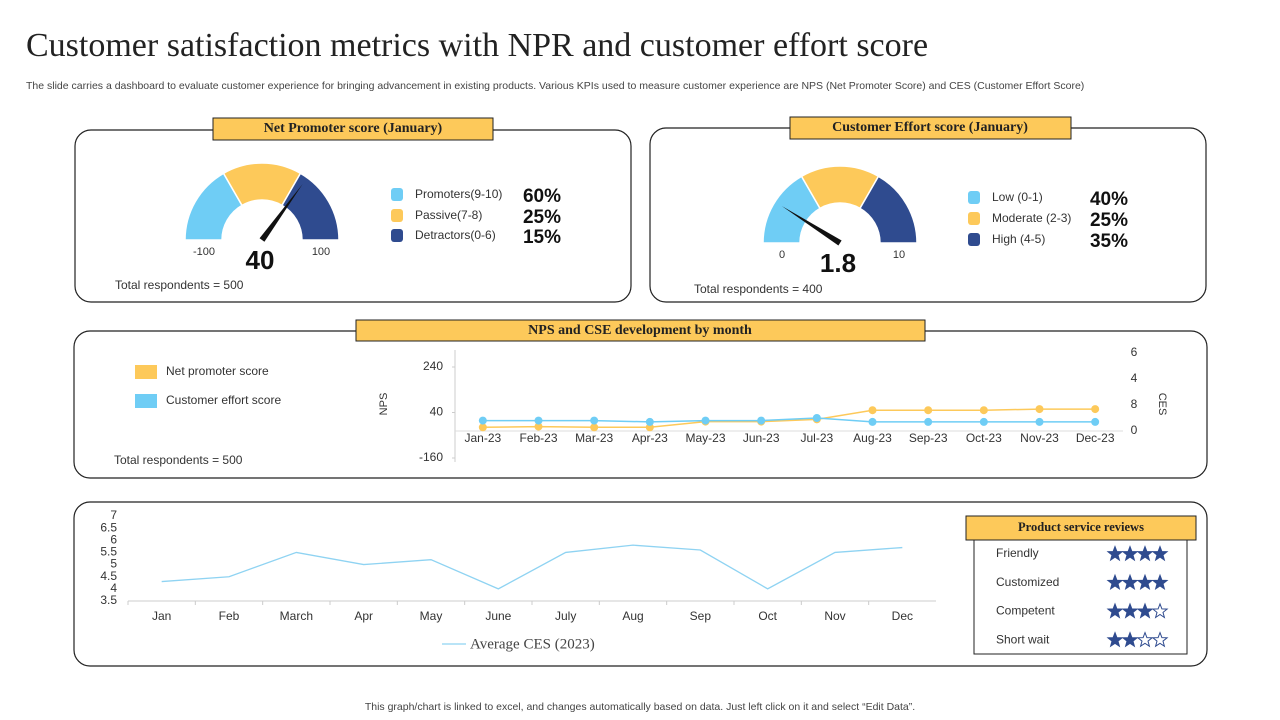  Describe the element at coordinates (458, 194) in the screenshot. I see `legend-label: Promoters(9-10)` at that location.